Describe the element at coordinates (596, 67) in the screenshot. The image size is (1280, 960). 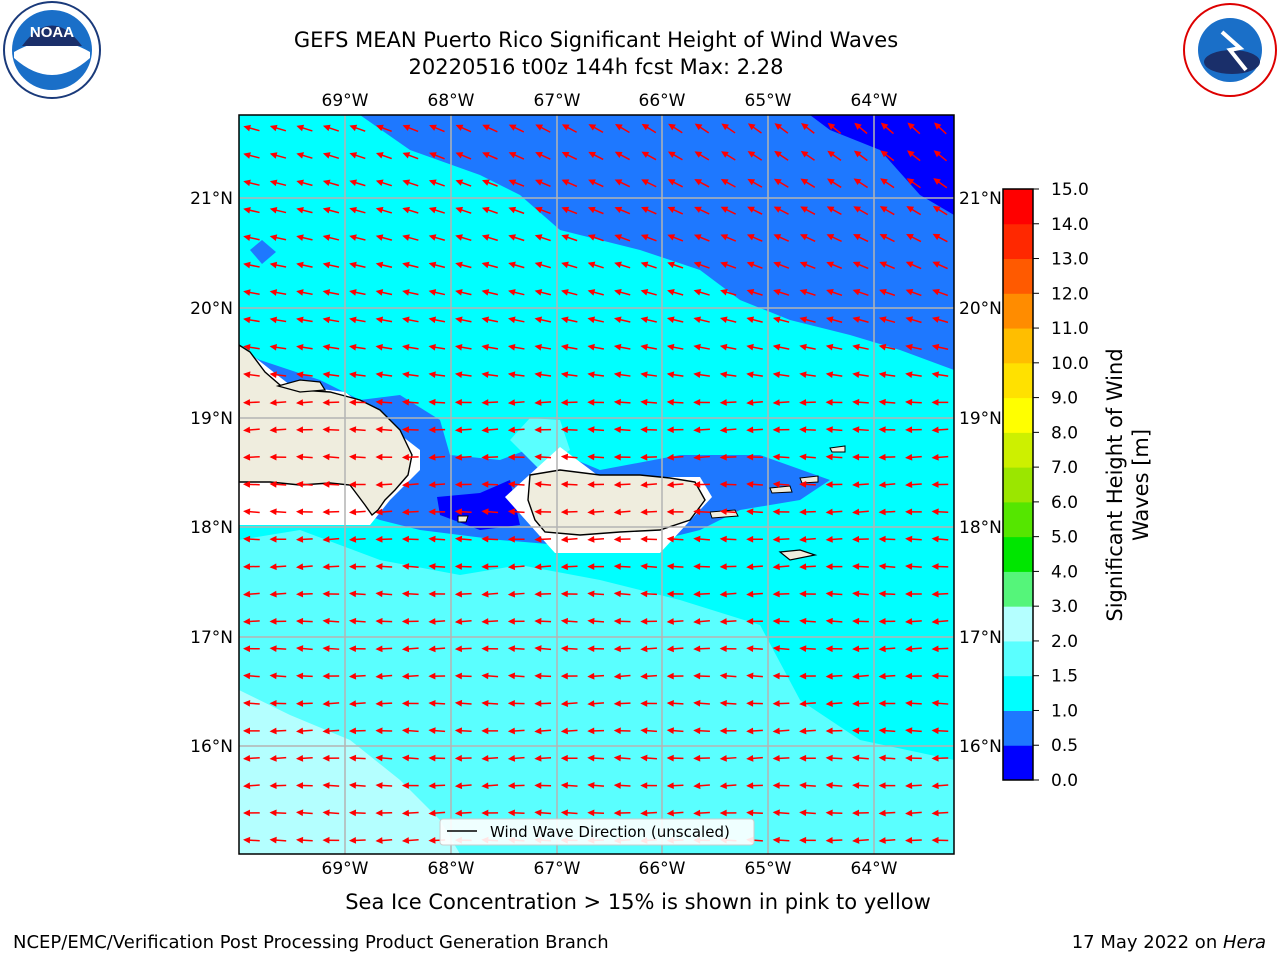
I see `chart-subtitle: 20220516 t00z 144h fcst Max: 2.28` at that location.